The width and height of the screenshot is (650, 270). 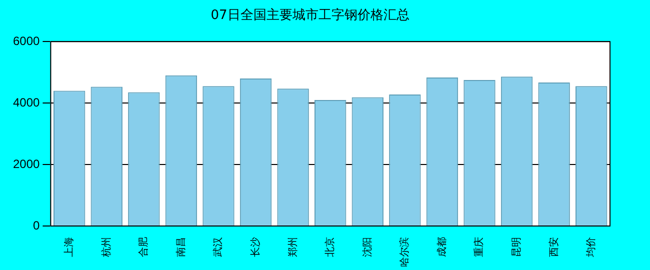 What do you see at coordinates (106, 247) in the screenshot?
I see `x-tick-label: 杭州` at bounding box center [106, 247].